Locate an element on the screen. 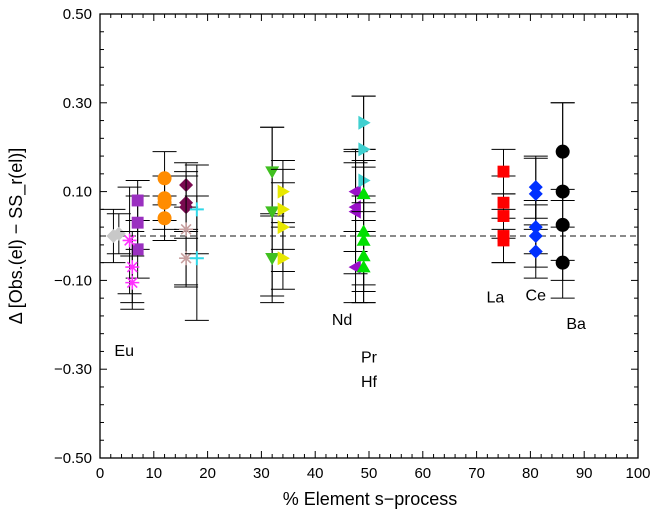  x-tick-label: 0 is located at coordinates (100, 473).